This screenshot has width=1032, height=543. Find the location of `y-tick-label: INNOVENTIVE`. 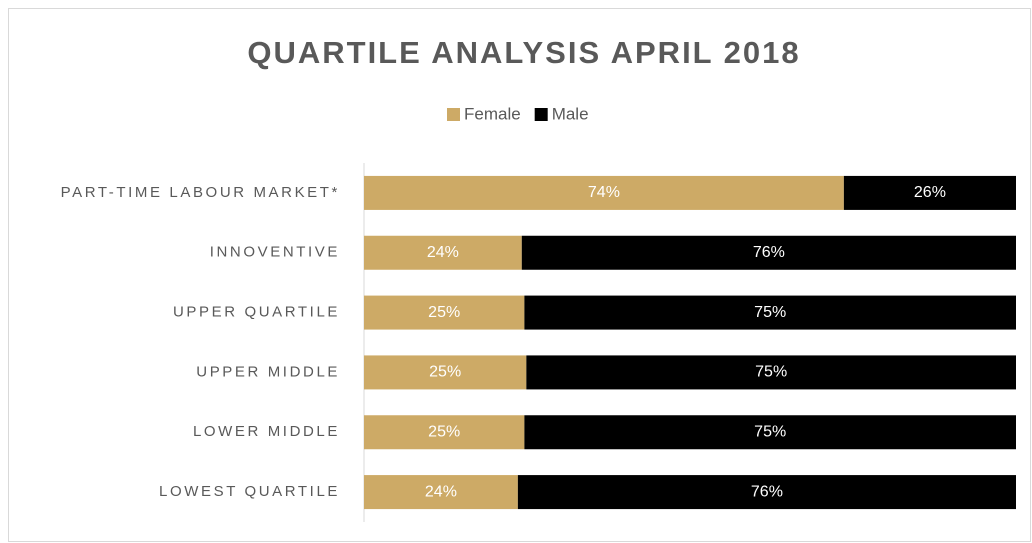

y-tick-label: INNOVENTIVE is located at coordinates (275, 252).